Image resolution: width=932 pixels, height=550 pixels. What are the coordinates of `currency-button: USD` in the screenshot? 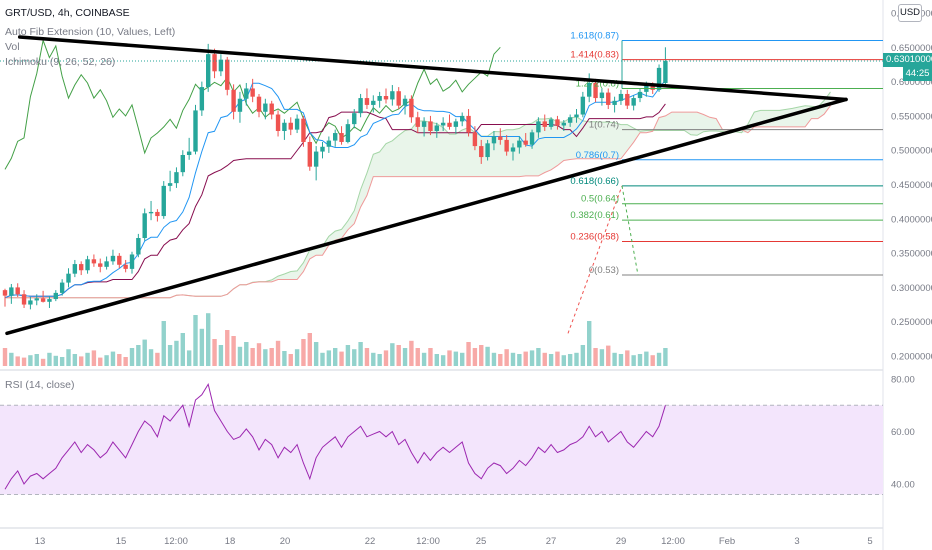 It's located at (910, 13).